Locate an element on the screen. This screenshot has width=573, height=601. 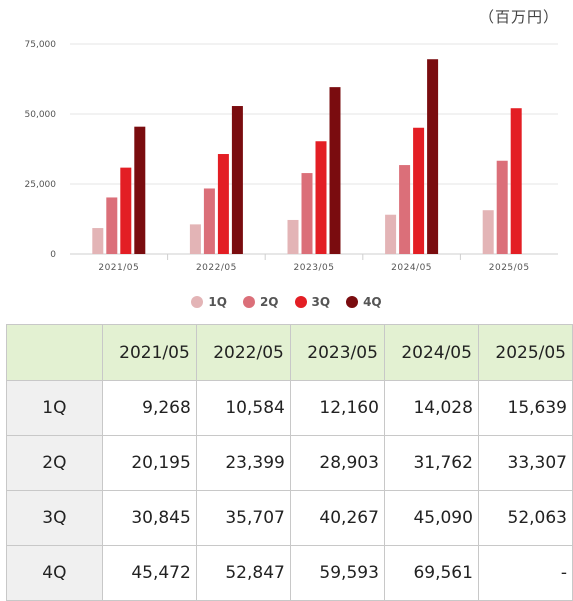
y-tick-label: 25,000 is located at coordinates (41, 185).